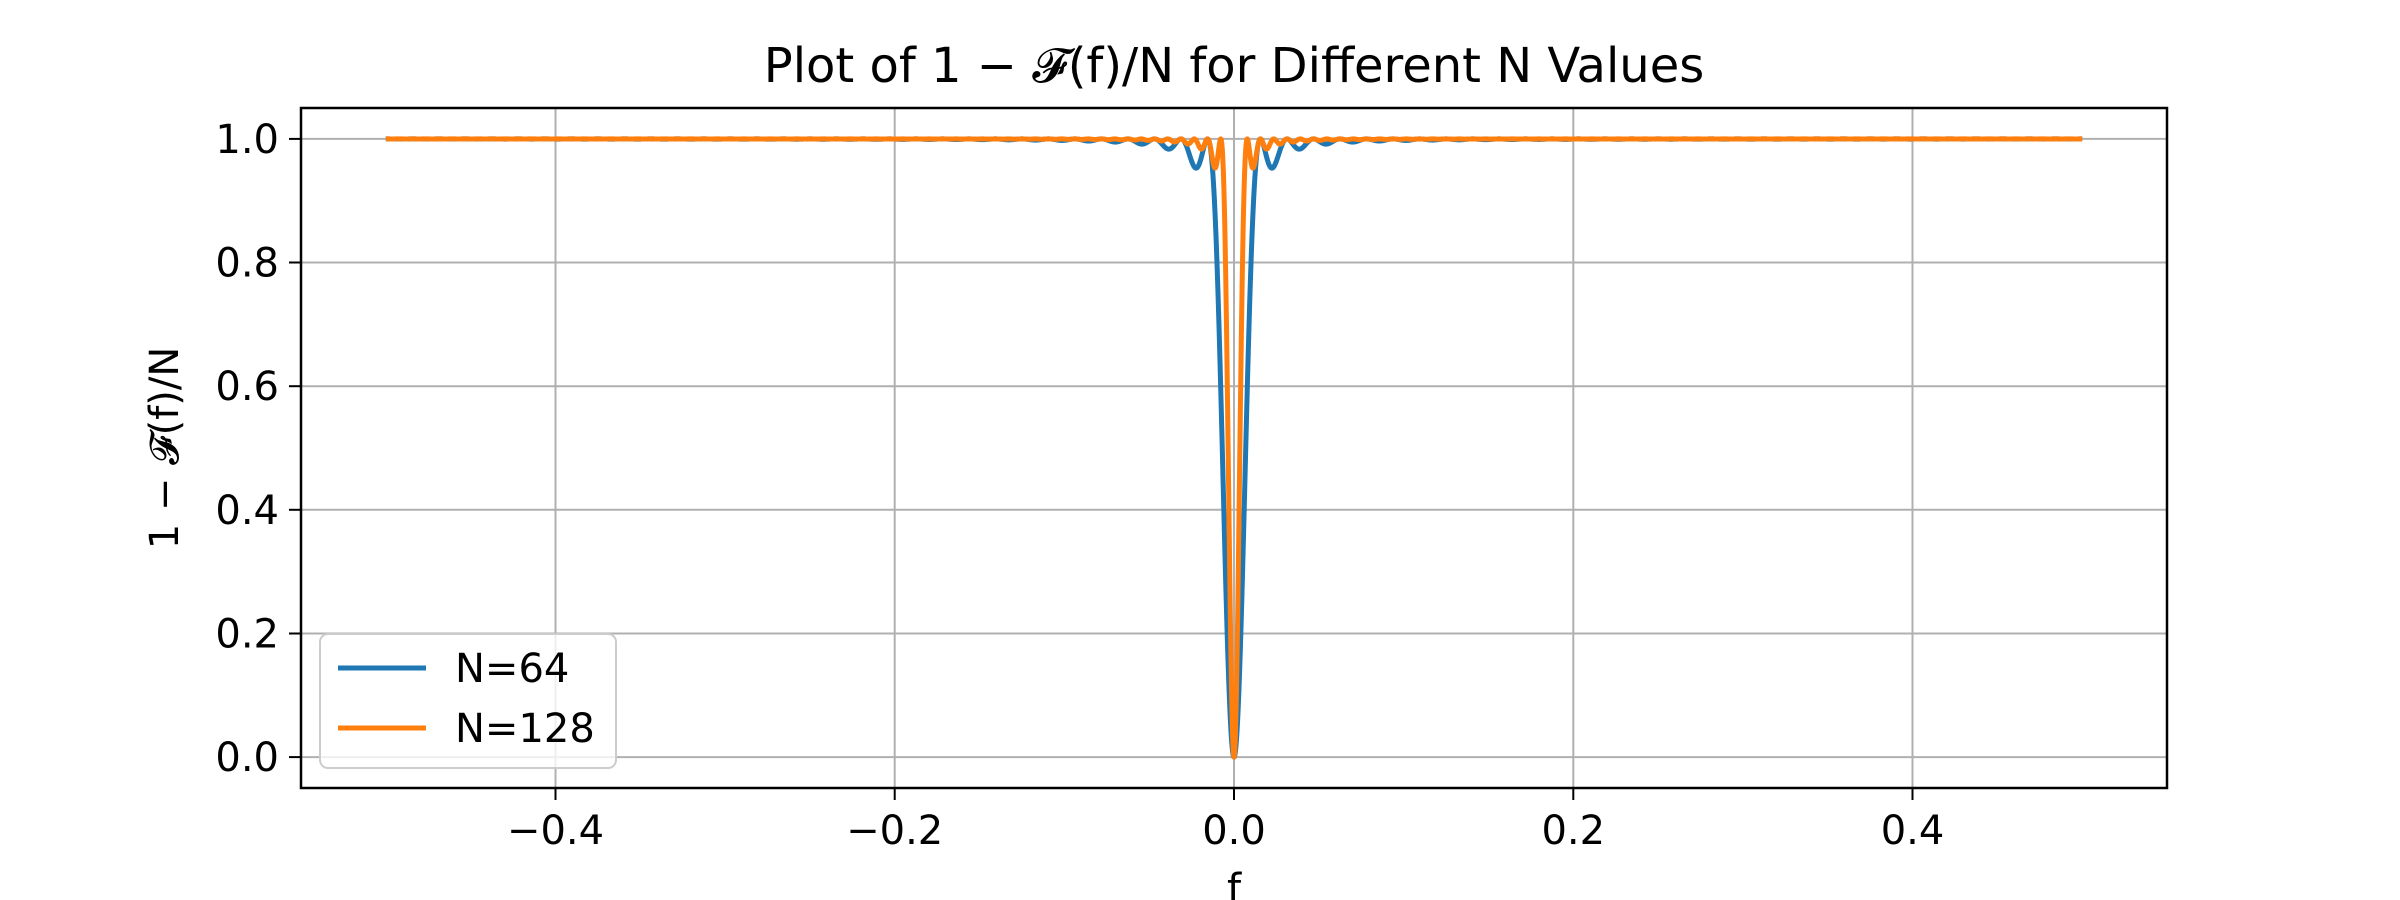  What do you see at coordinates (894, 831) in the screenshot?
I see `x-tick-label: −0.2` at bounding box center [894, 831].